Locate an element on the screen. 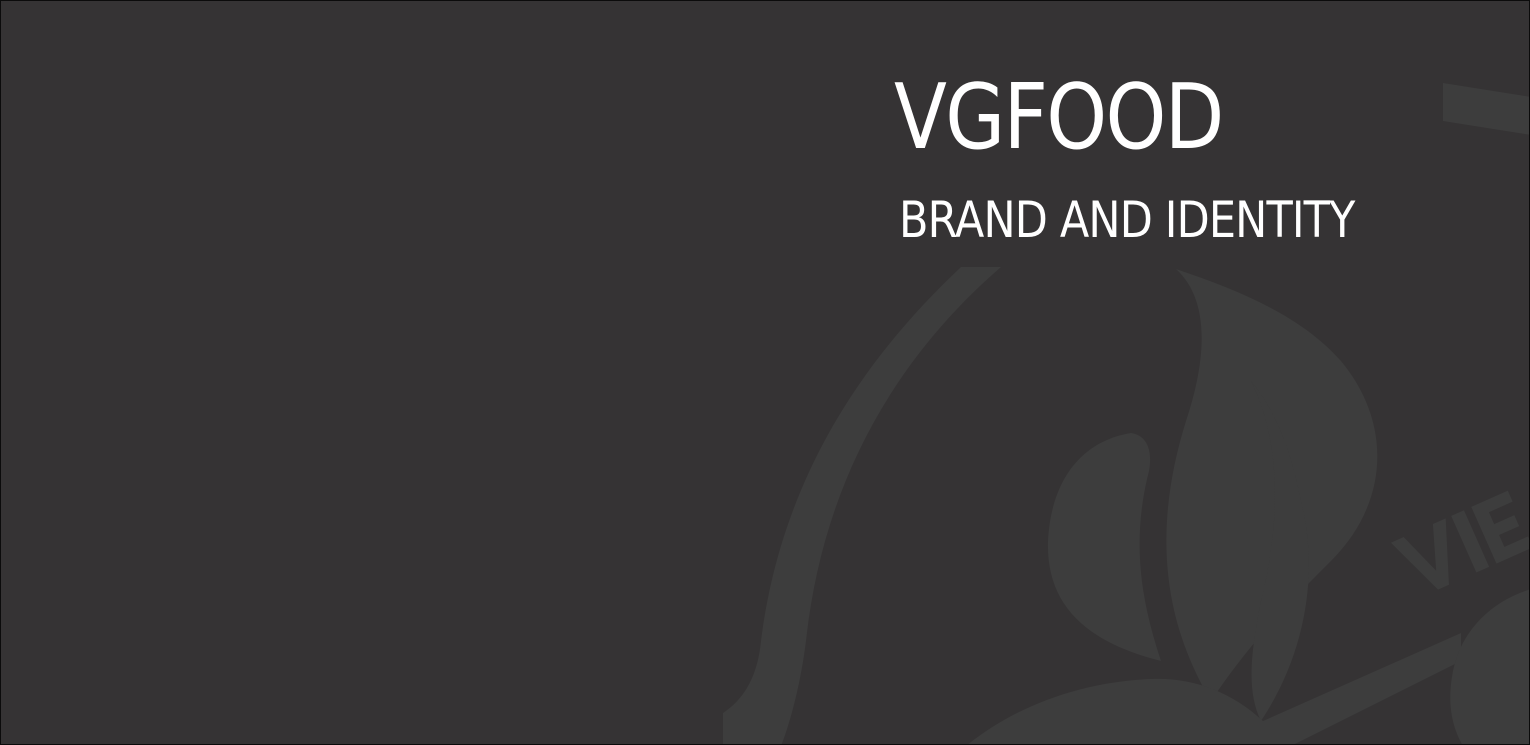  emblem-inner-leaf is located at coordinates (1280, 551).